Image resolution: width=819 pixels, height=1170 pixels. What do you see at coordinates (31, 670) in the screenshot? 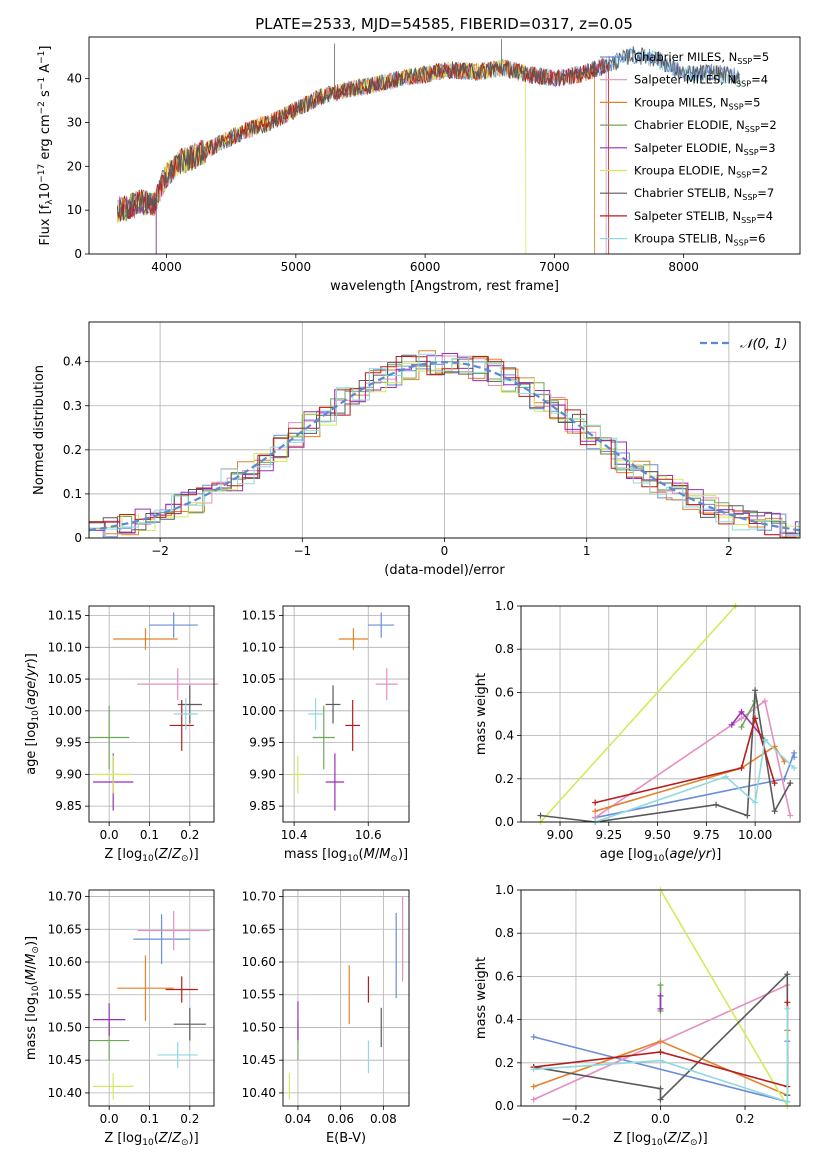
I see `label-part: yr` at bounding box center [31, 670].